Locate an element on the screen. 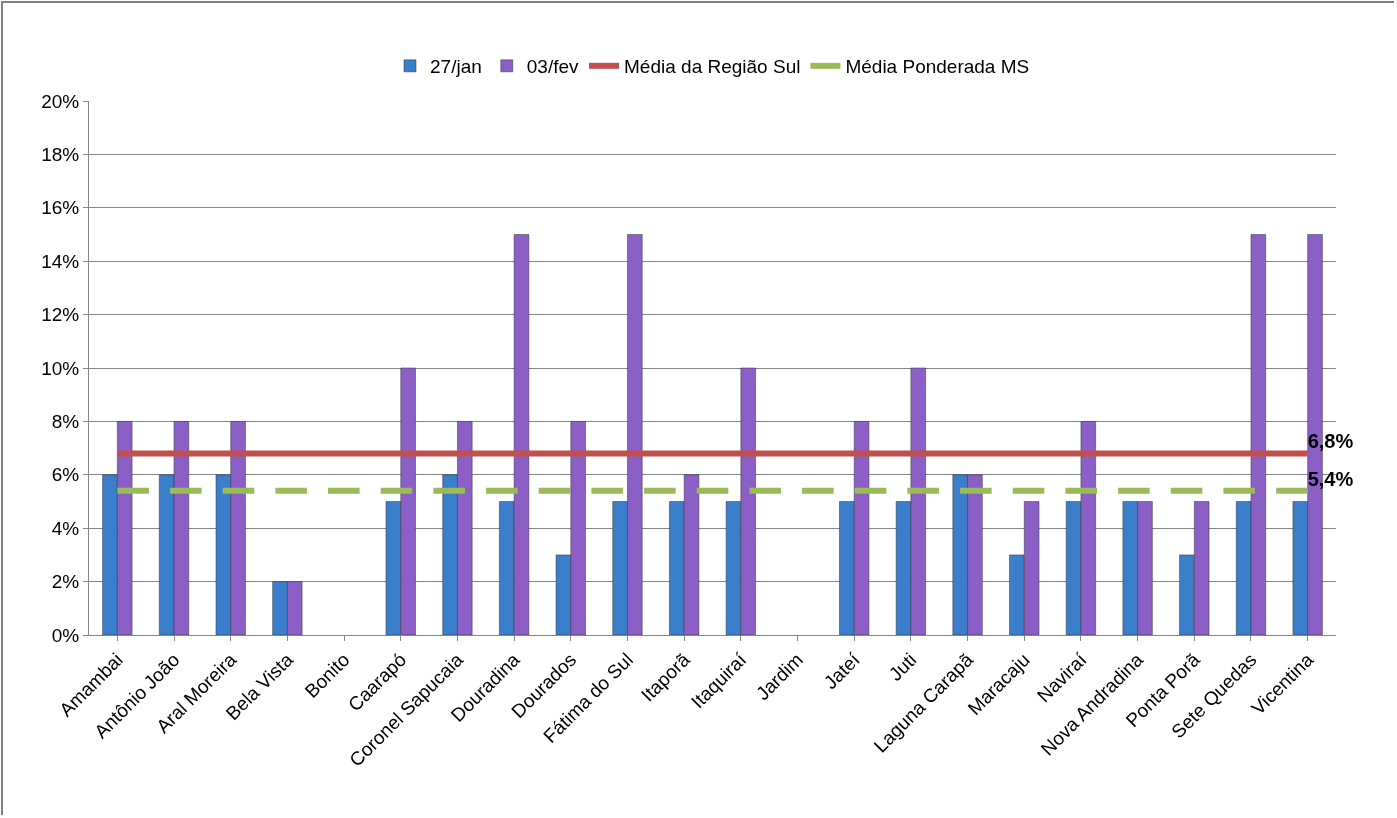 The image size is (1397, 818). legend-label: Média da Região Sul is located at coordinates (712, 67).